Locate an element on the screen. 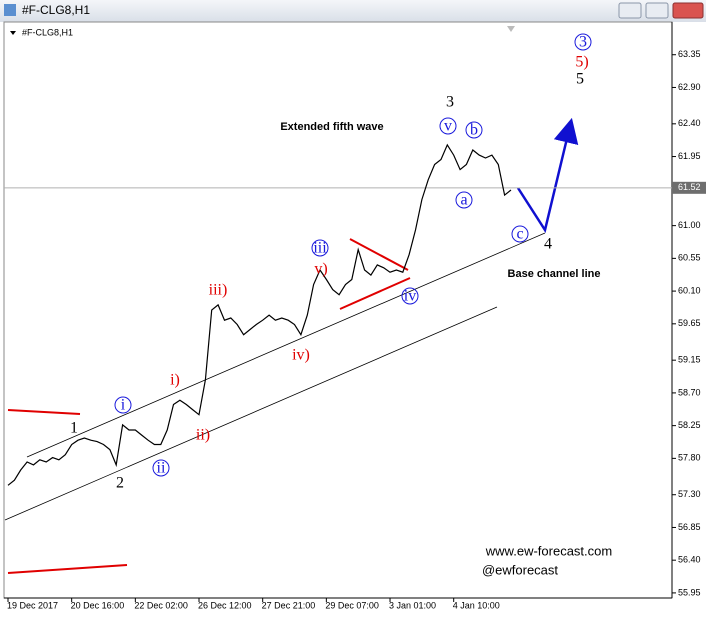  y-tick-label: 61.00 is located at coordinates (689, 225).